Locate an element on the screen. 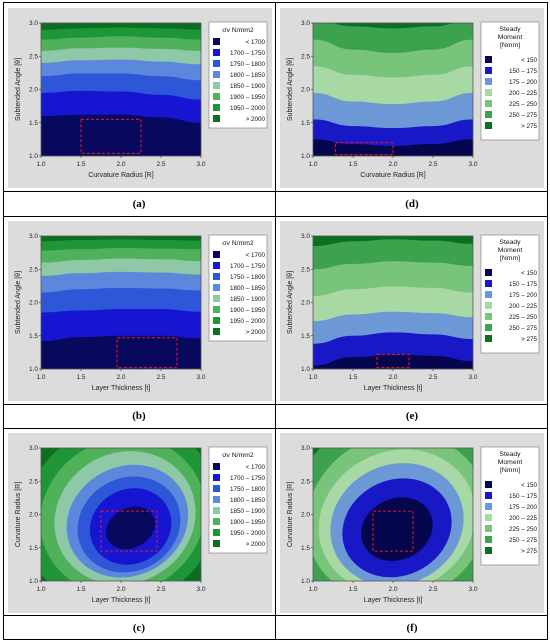  legend-entry-label: 1700 – 1750 is located at coordinates (248, 266).